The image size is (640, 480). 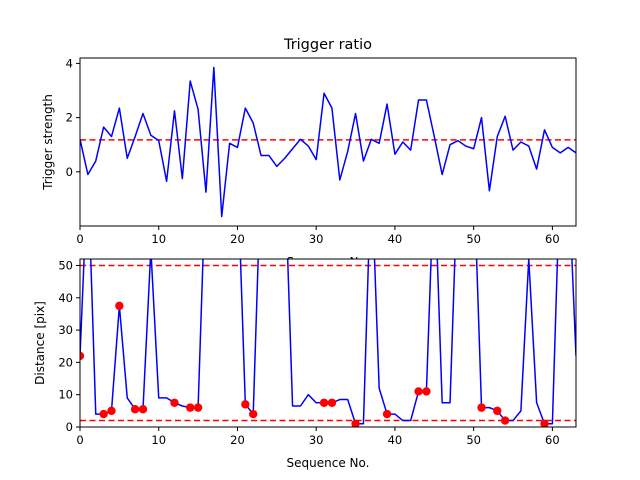 What do you see at coordinates (69, 118) in the screenshot?
I see `y-tick-label: 2` at bounding box center [69, 118].